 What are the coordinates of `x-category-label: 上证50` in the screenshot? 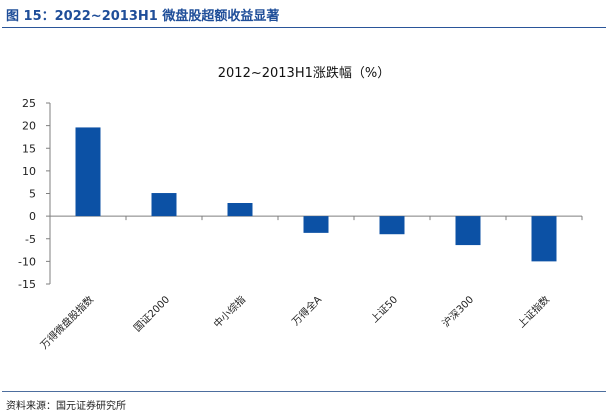 It's located at (384, 310).